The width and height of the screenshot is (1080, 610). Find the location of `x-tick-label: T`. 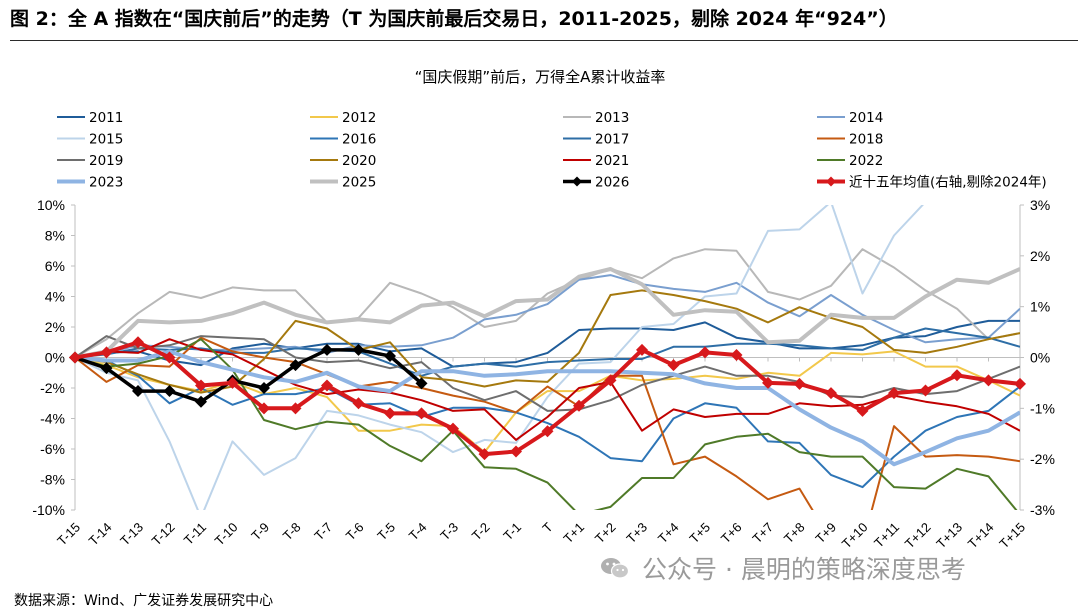

x-tick-label: T is located at coordinates (547, 527).